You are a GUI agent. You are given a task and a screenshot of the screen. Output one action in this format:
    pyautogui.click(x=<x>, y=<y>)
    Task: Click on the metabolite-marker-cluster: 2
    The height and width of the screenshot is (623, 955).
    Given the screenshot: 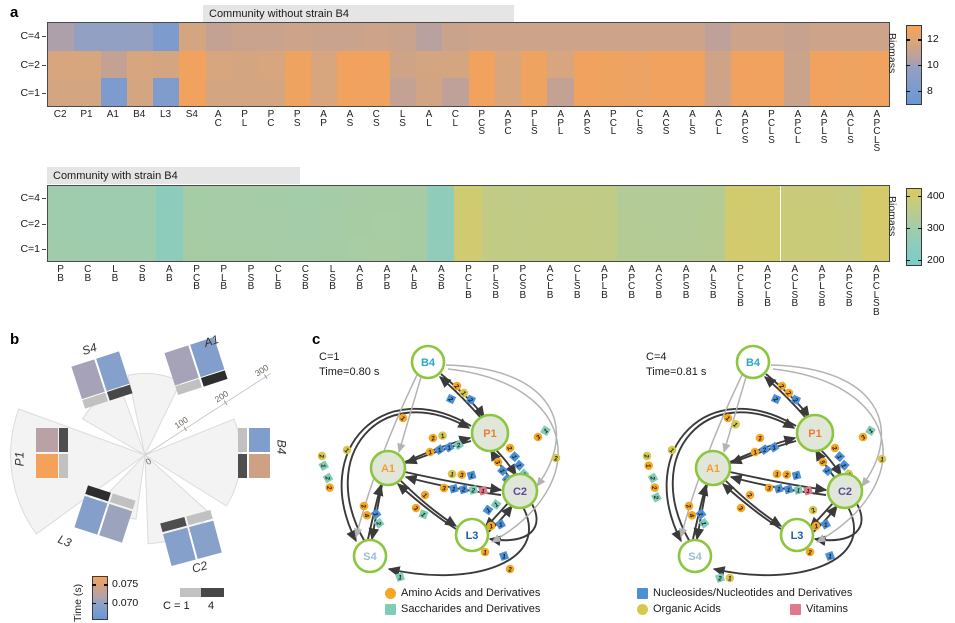 What is the action you would take?
    pyautogui.click(x=812, y=510)
    